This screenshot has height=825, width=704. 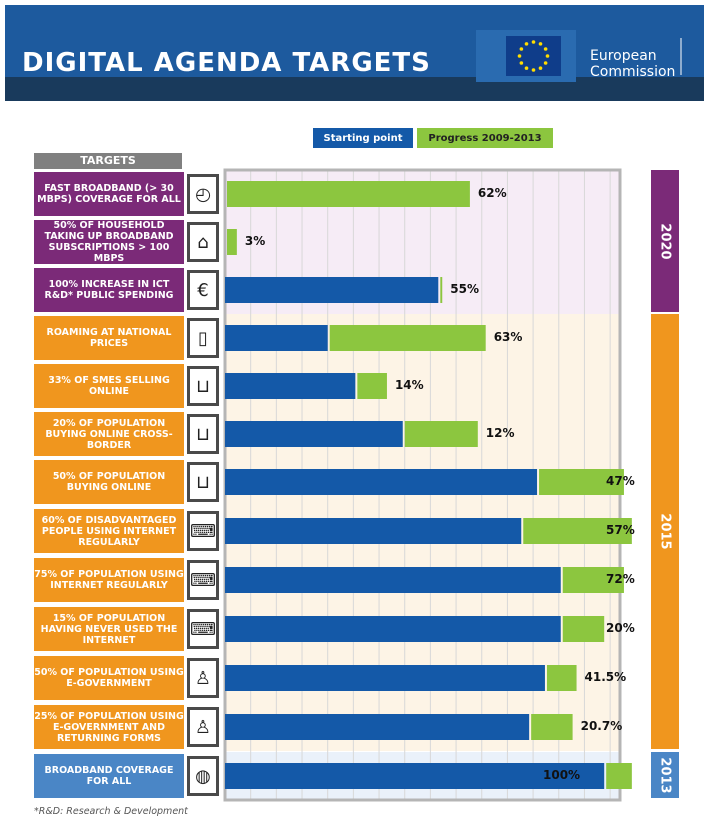 What do you see at coordinates (562, 775) in the screenshot?
I see `value-label: 100%` at bounding box center [562, 775].